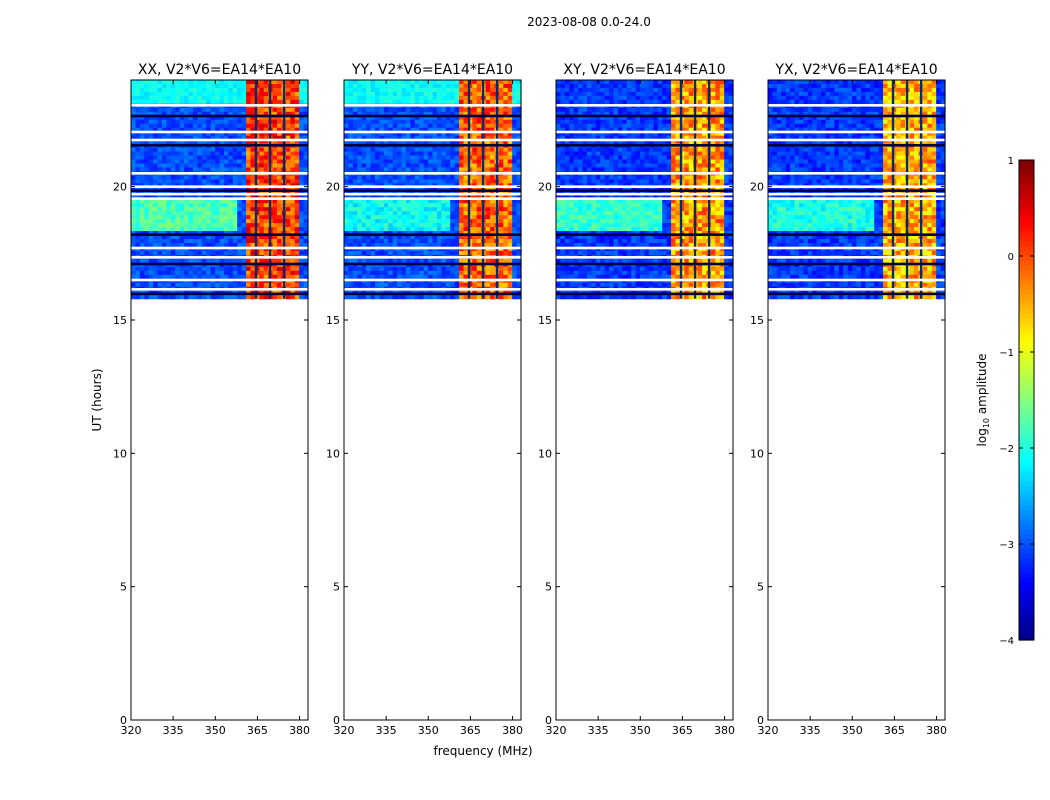  I want to click on x-tick-label: 320, so click(344, 730).